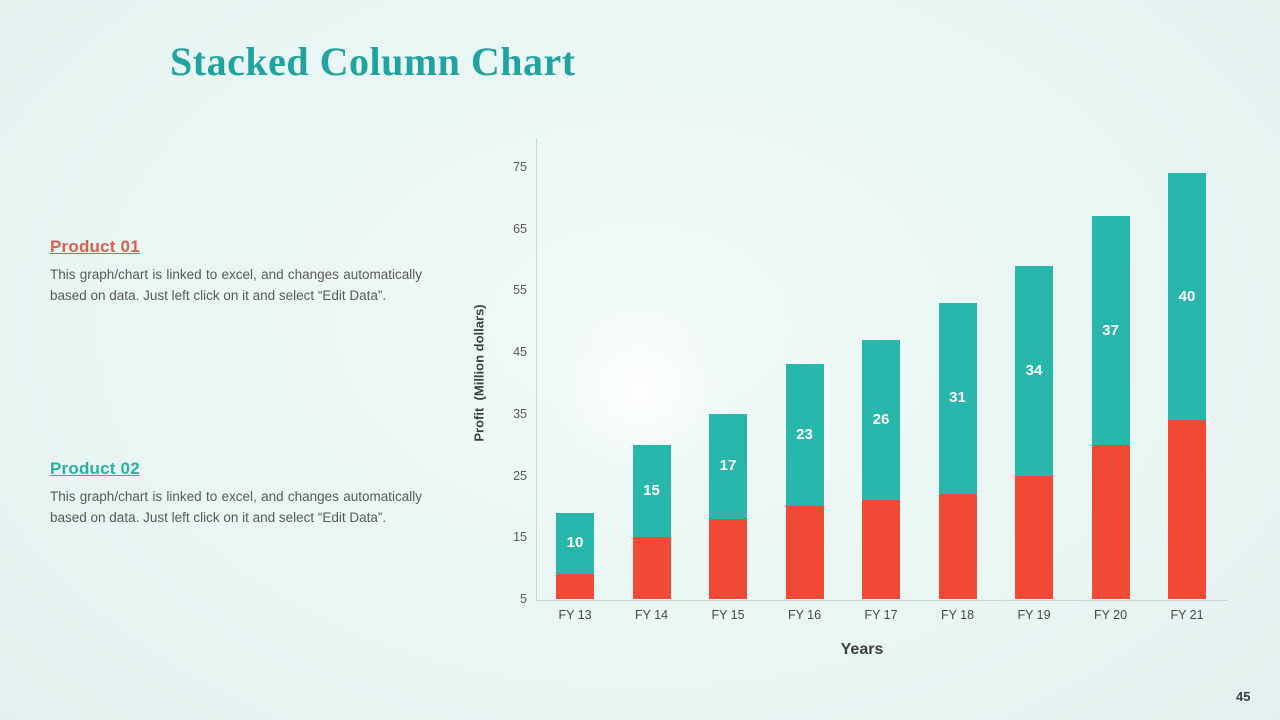 The height and width of the screenshot is (720, 1280). I want to click on x-tick-label: FY 15, so click(728, 615).